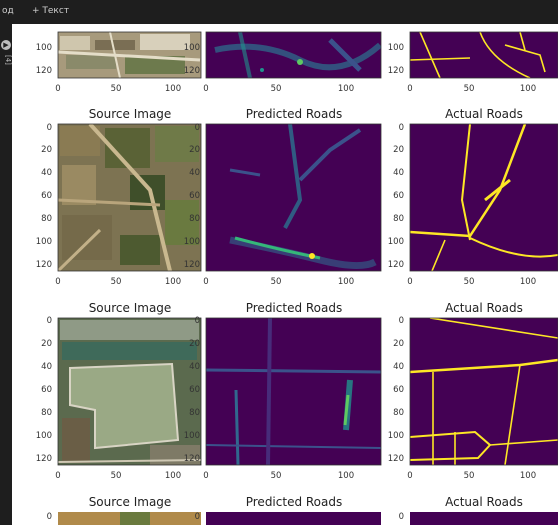  Describe the element at coordinates (51, 11) in the screenshot. I see `add-text-button: + Текст` at that location.